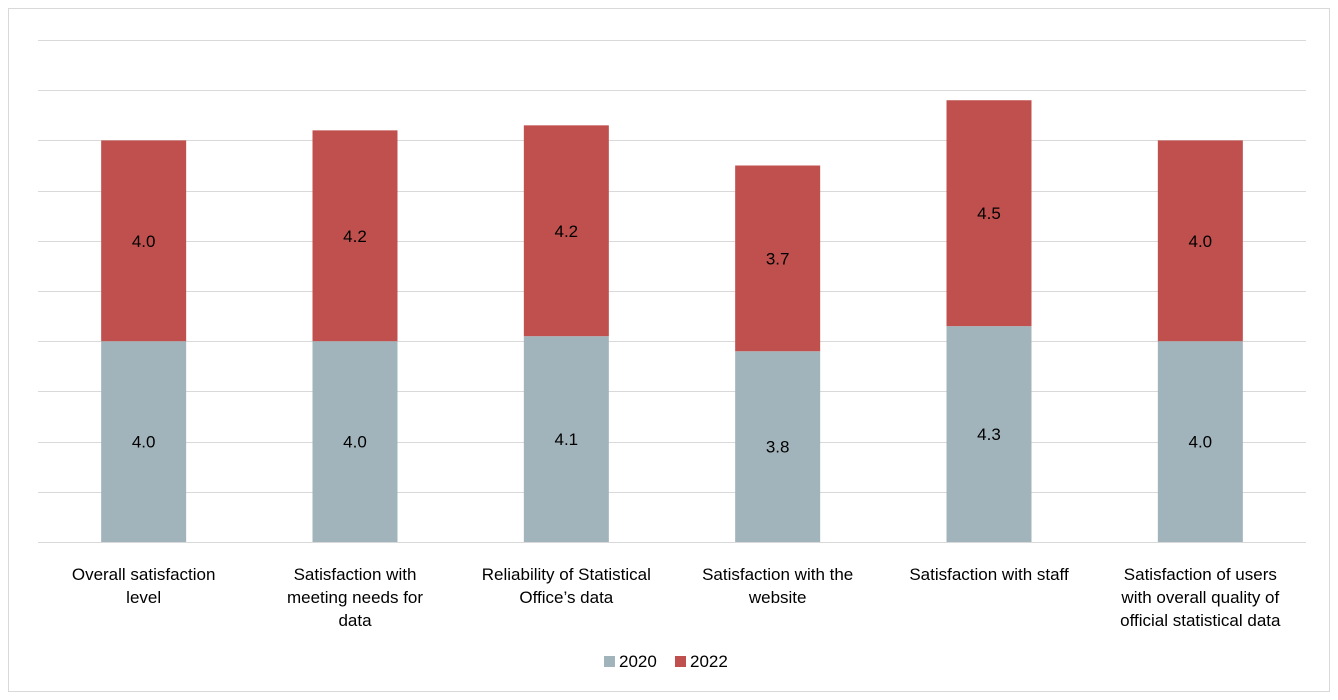  I want to click on legend-label-2020: 2020, so click(638, 661).